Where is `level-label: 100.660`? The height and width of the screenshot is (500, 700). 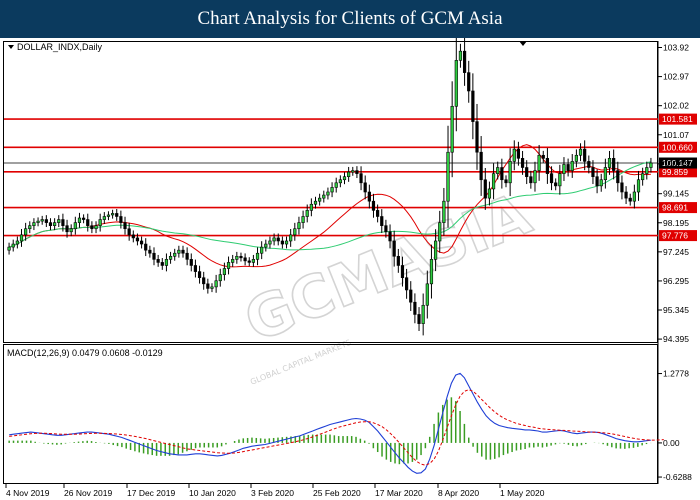 level-label: 100.660 is located at coordinates (677, 147).